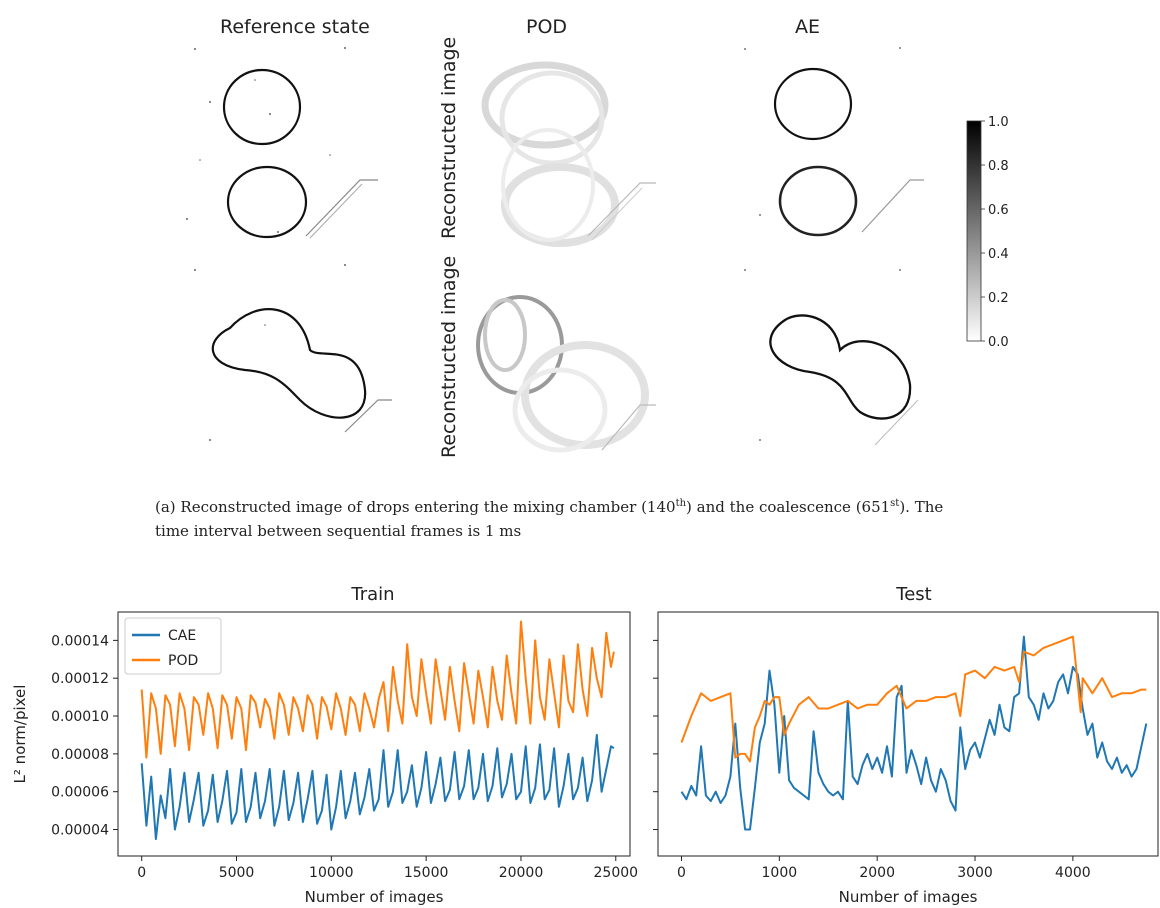 This screenshot has height=908, width=1160. I want to click on colorbar: 1.0 0.8 0.6 0.4 0.2 0.0, so click(987, 232).